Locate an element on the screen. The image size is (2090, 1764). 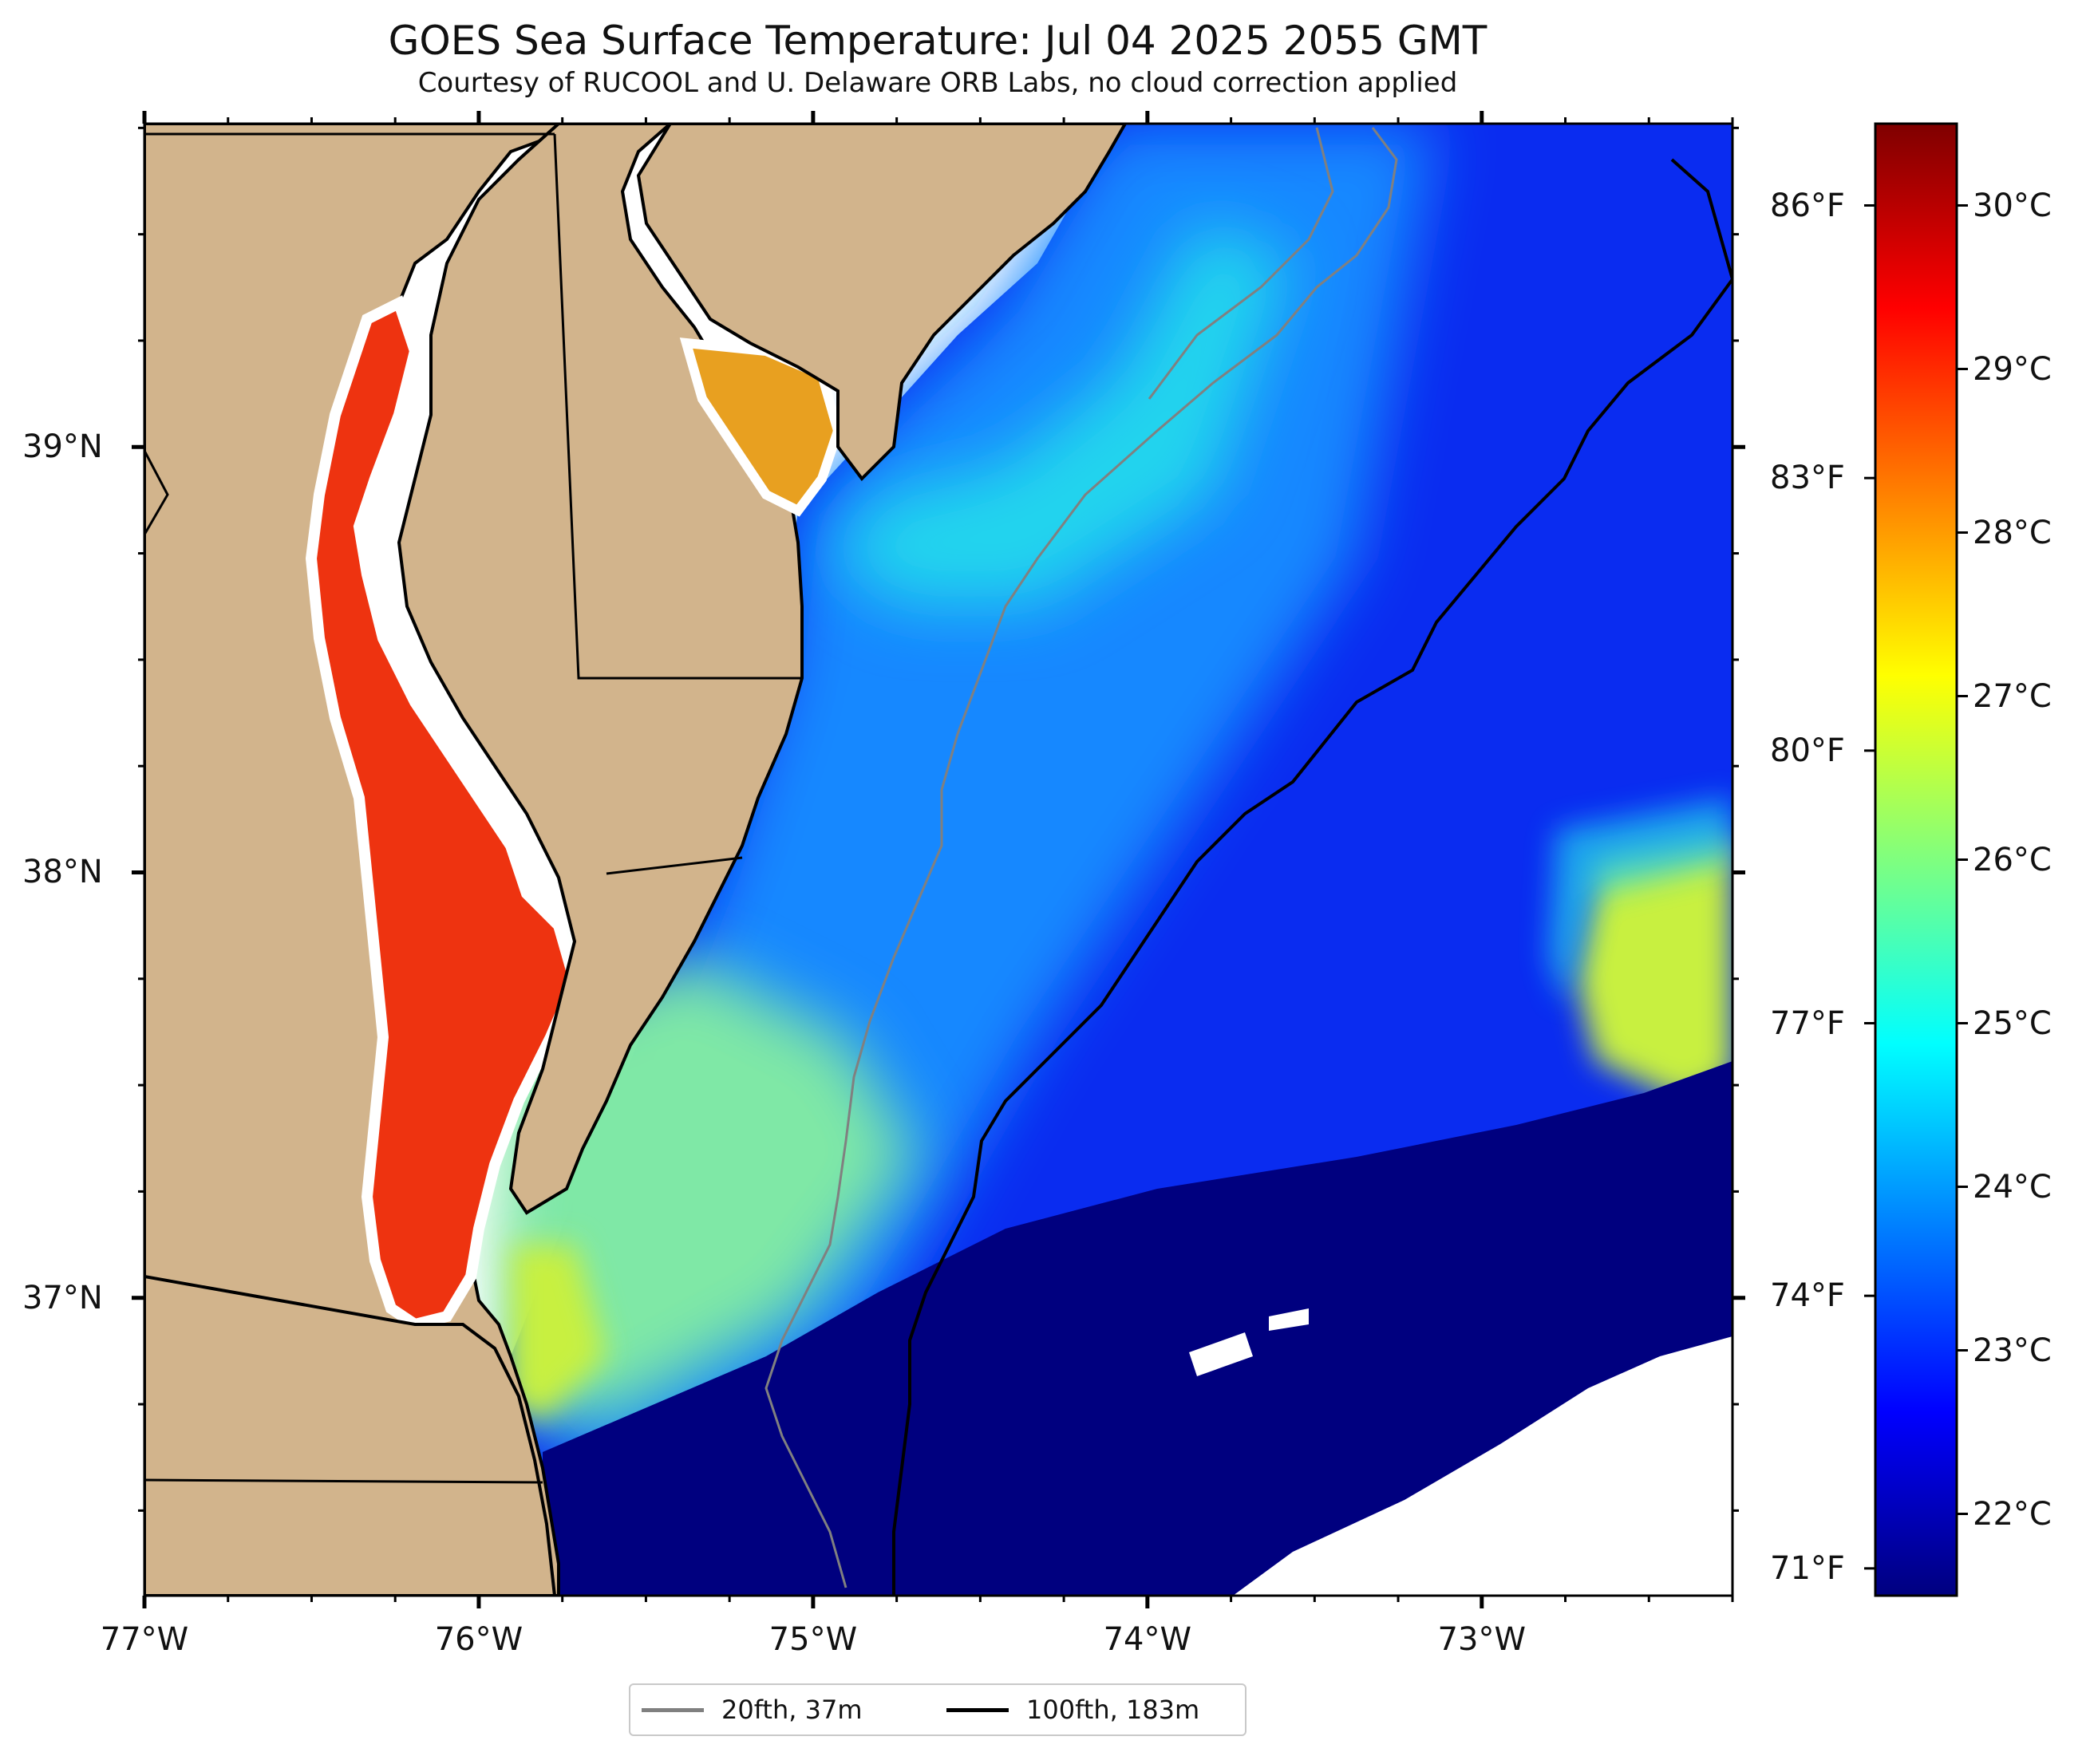
colorbar-label-f: 71°F is located at coordinates (1807, 1568).